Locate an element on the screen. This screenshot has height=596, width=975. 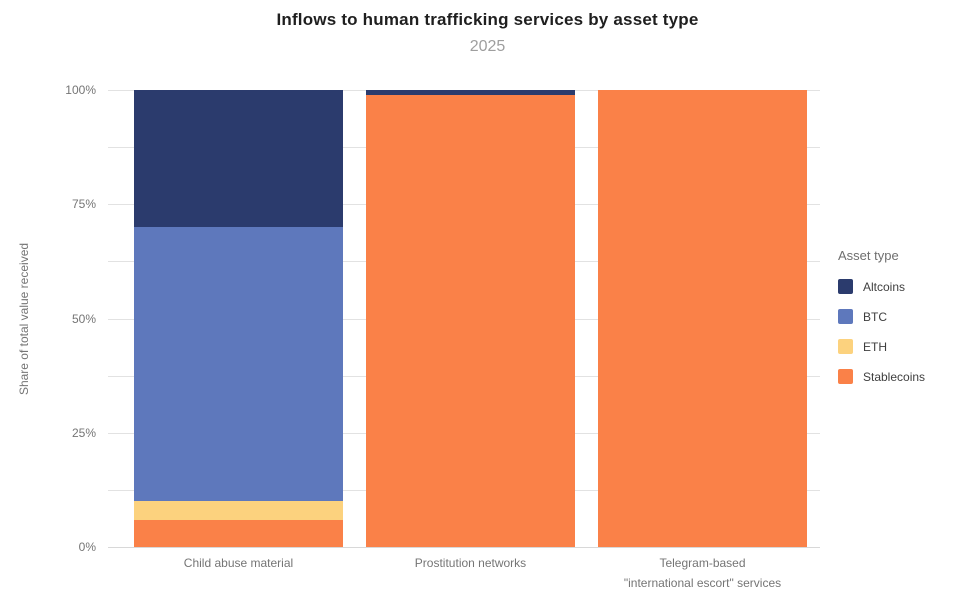
y-tick-label-text: 100% is located at coordinates (80, 90).